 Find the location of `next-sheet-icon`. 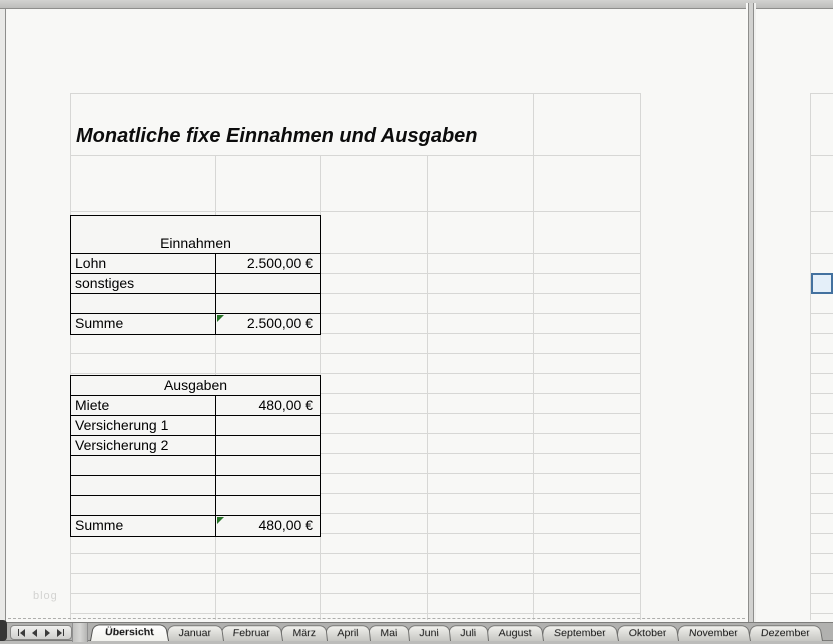

next-sheet-icon is located at coordinates (47, 632).